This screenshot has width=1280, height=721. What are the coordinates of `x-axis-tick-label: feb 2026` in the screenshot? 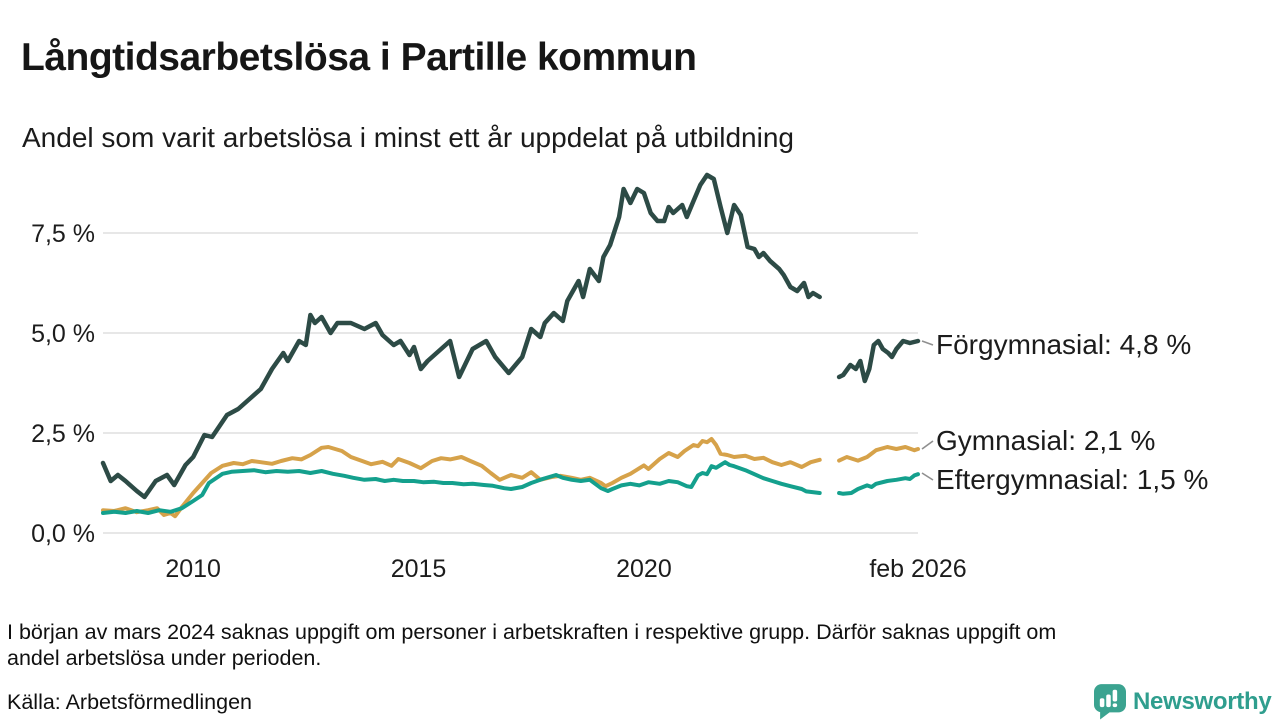 It's located at (917, 569).